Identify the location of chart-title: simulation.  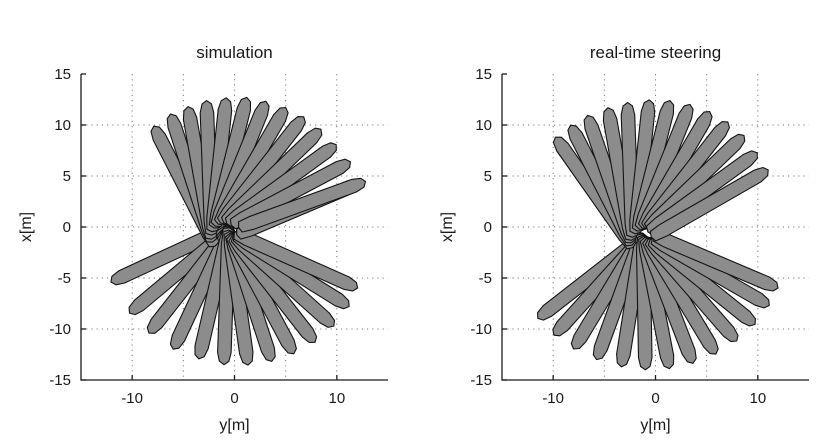
(234, 52).